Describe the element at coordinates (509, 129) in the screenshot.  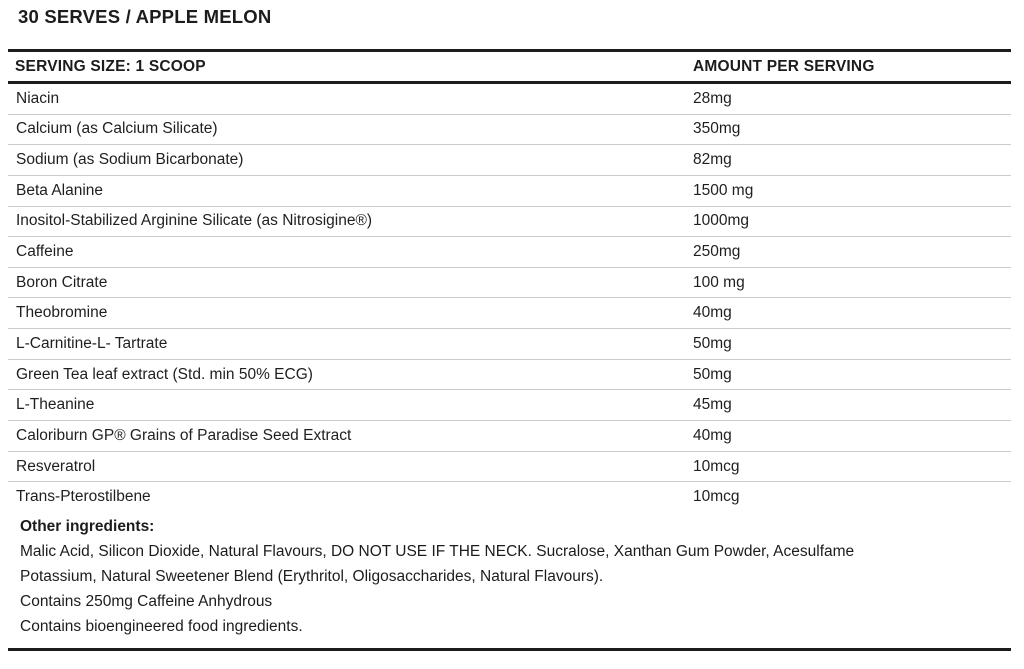
I see `table-row: Calcium (as Calcium Silicate) 350mg` at that location.